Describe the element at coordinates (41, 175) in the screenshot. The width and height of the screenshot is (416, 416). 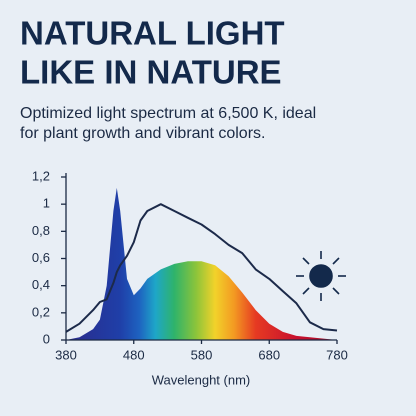
I see `y-tick-label: 1,2` at that location.